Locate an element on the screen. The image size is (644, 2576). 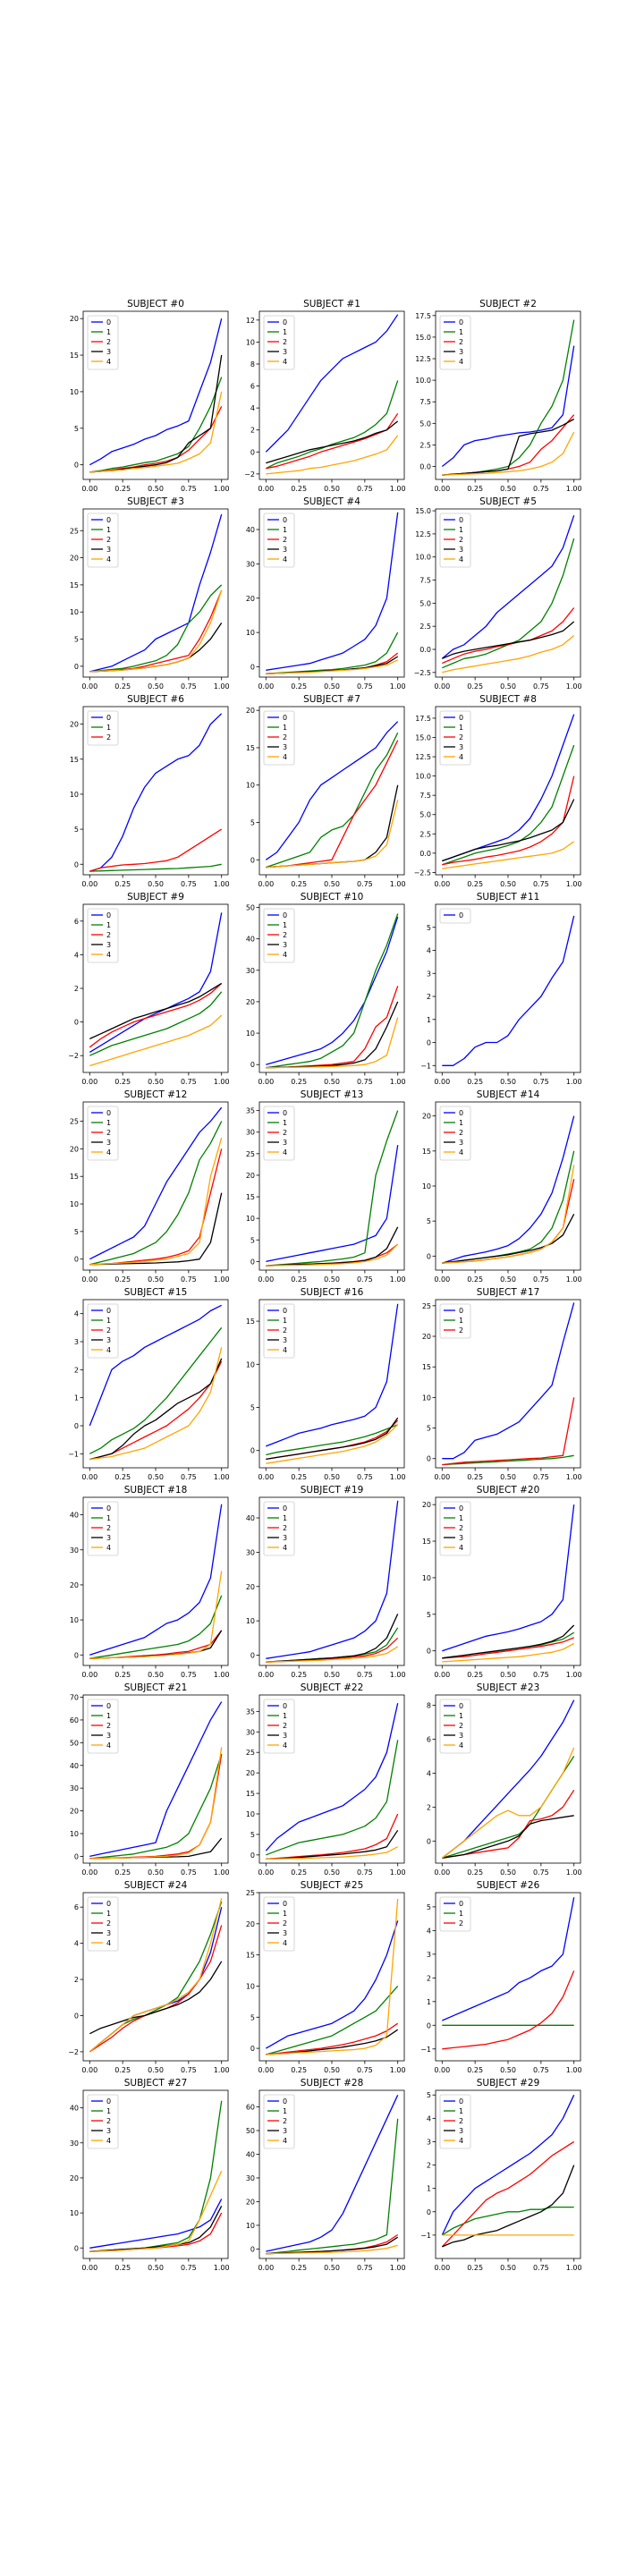
subplot-title: SUBJECT #14 is located at coordinates (508, 1094).